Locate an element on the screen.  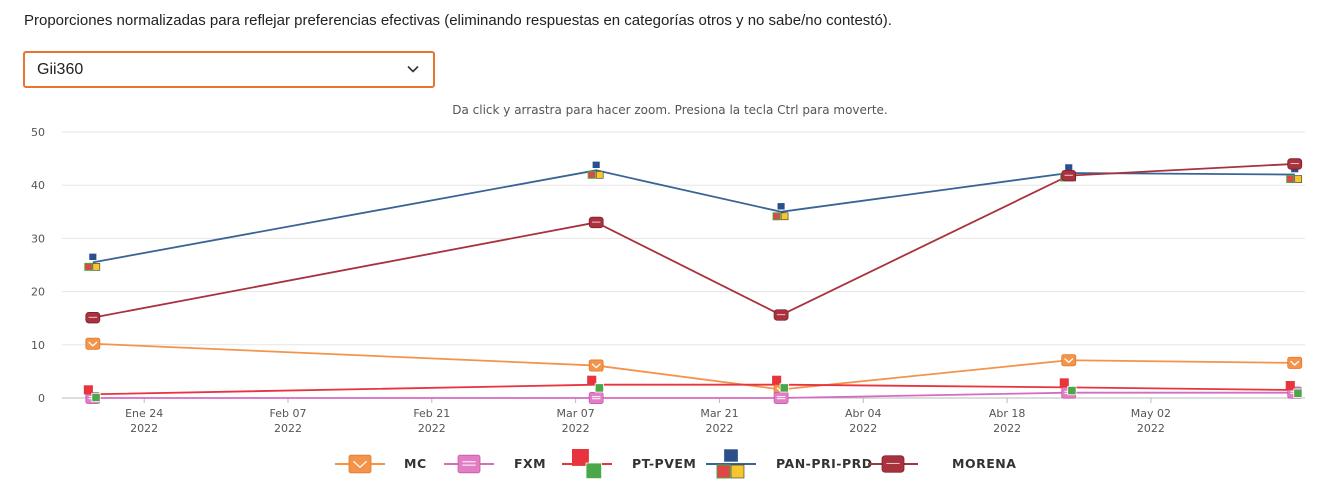
y-tick-label: 10 is located at coordinates (38, 345).